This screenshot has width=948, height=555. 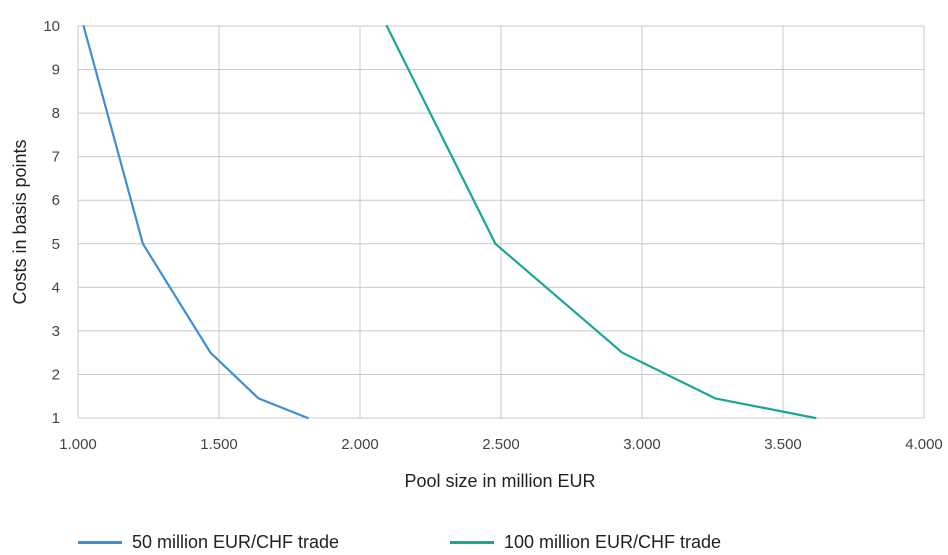 What do you see at coordinates (78, 444) in the screenshot?
I see `x-tick-label: 1.000` at bounding box center [78, 444].